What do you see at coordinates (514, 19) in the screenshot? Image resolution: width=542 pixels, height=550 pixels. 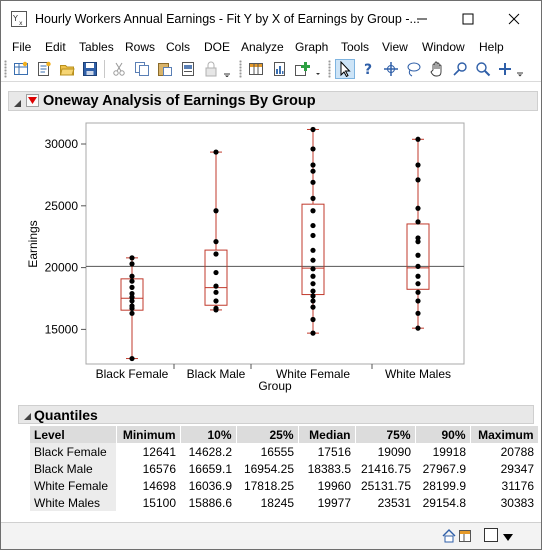 I see `close-icon` at bounding box center [514, 19].